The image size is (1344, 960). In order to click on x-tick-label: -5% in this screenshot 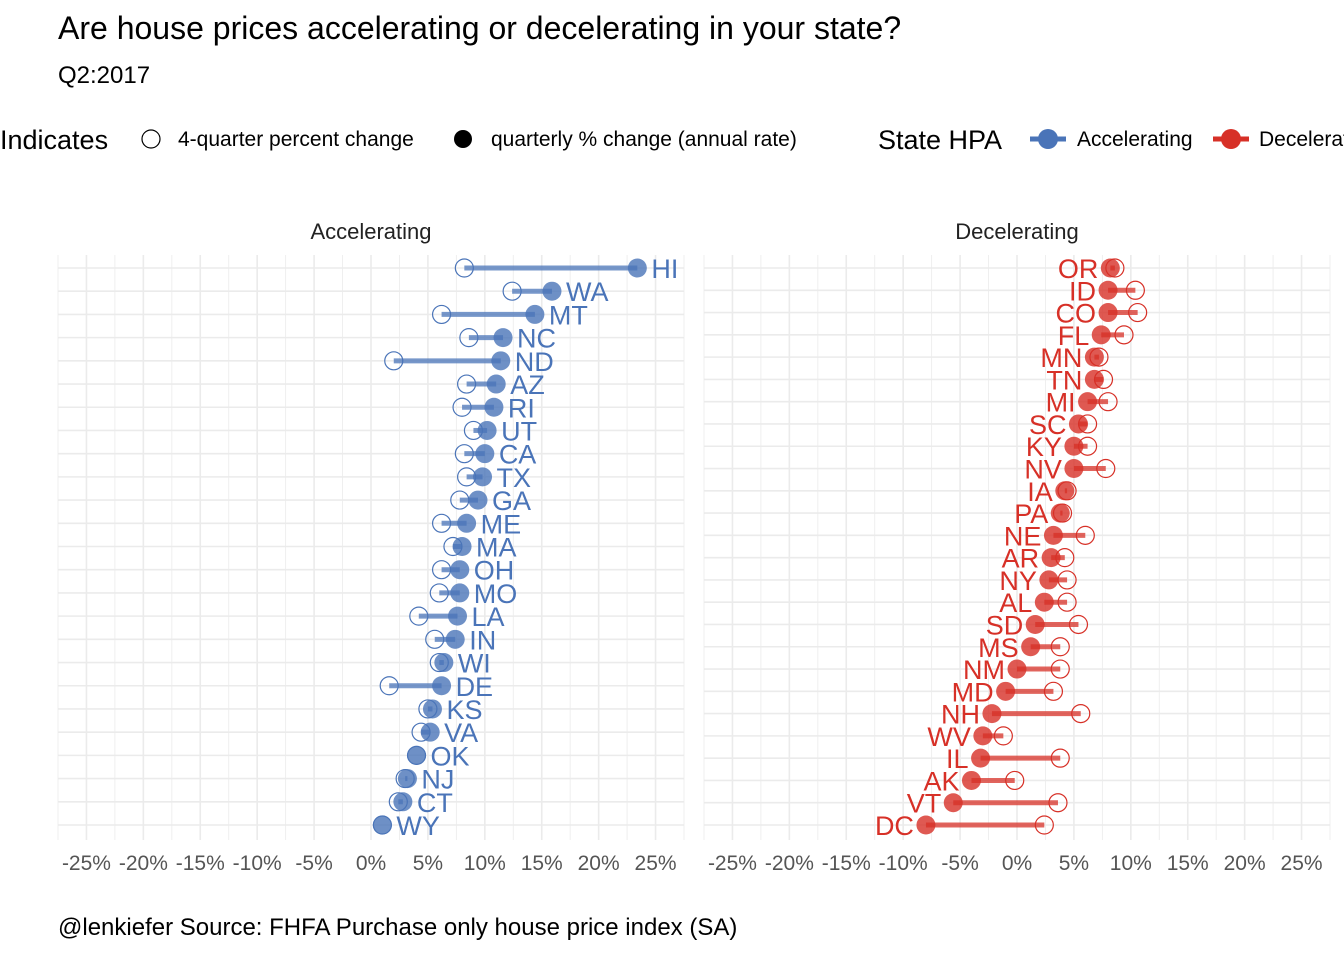, I will do `click(313, 863)`.